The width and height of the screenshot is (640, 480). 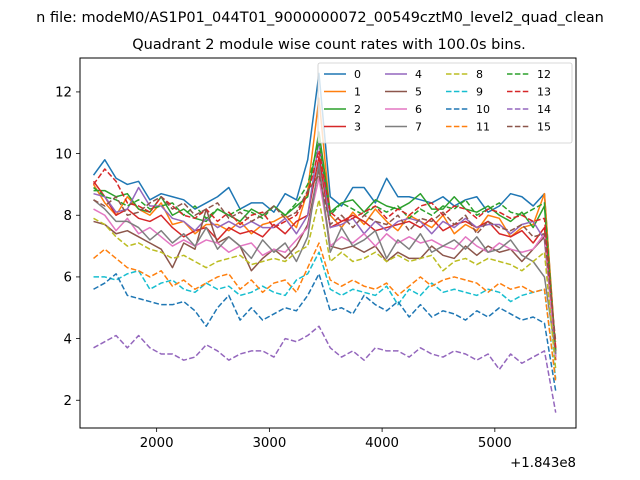 What do you see at coordinates (68, 401) in the screenshot?
I see `y-tick-label: 2` at bounding box center [68, 401].